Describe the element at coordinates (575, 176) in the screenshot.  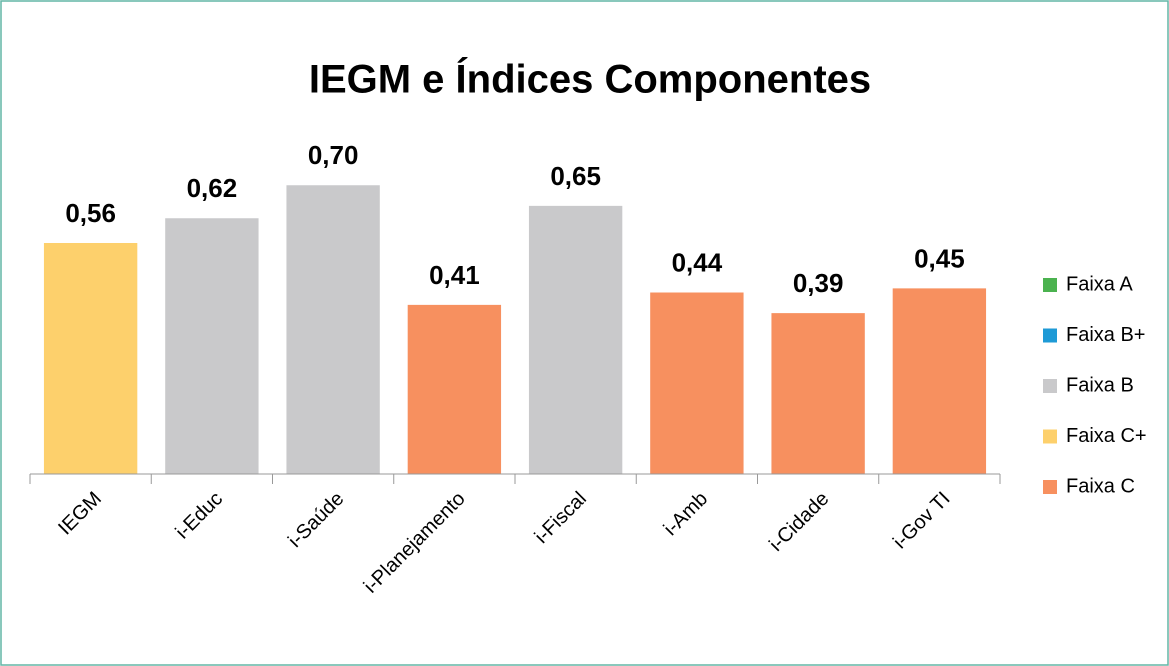
I see `data-label: 0,65` at that location.